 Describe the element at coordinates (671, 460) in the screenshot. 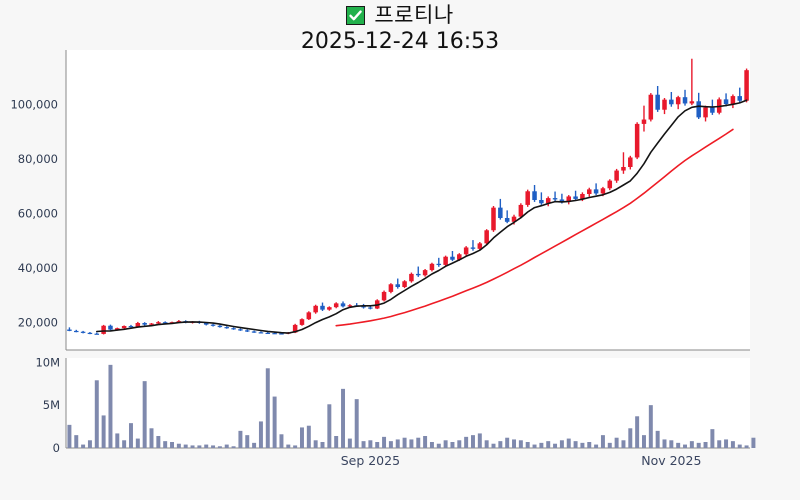

I see `x-tick-label: Nov 2025` at that location.